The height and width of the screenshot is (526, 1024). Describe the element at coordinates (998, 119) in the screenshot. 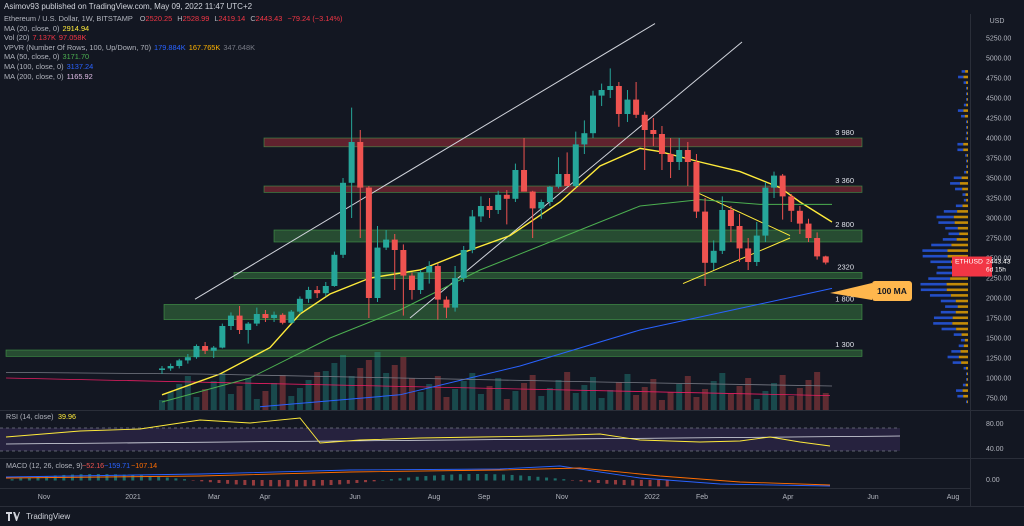

I see `price-tick-14: 4250.00` at that location.